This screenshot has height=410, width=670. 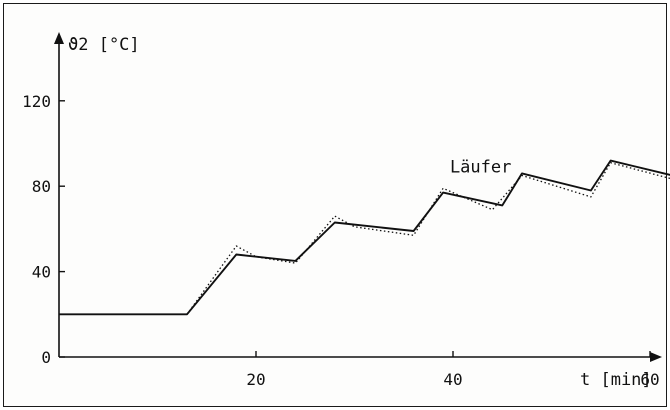 I want to click on y-tick-label-0: 0, so click(x=46, y=357).